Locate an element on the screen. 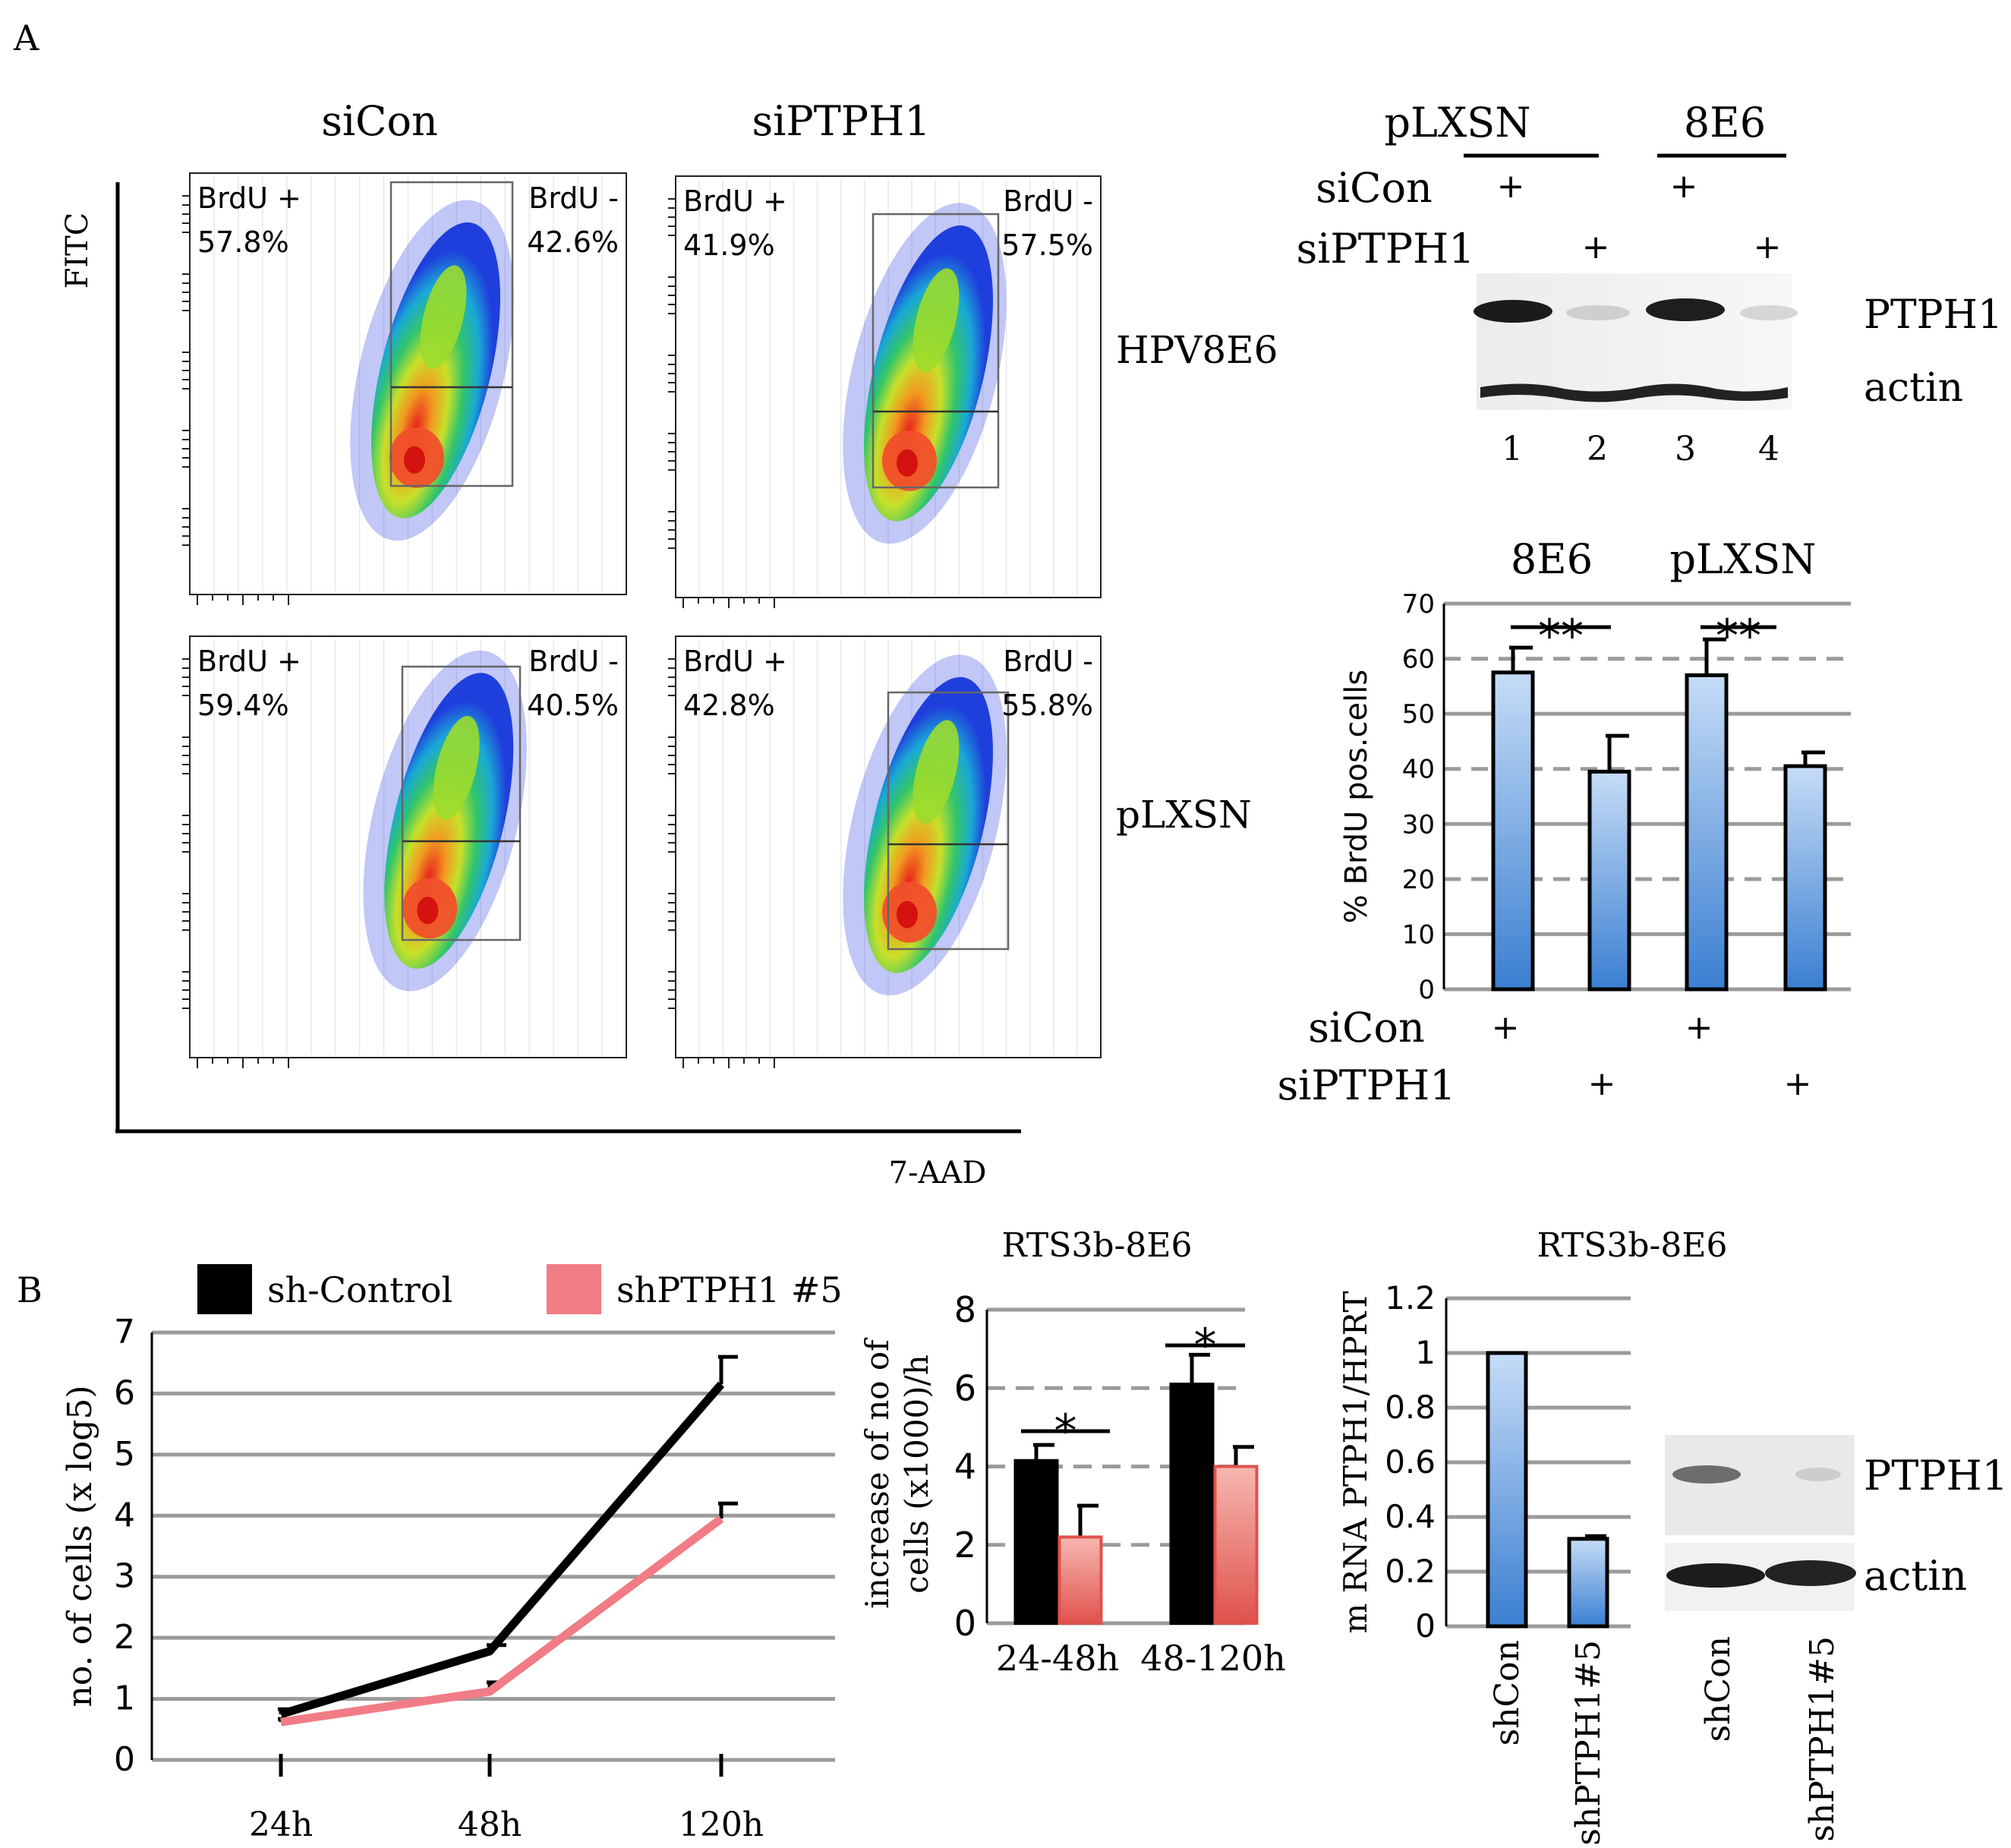 The width and height of the screenshot is (2011, 1848). growth-ytick: 7 is located at coordinates (124, 1332).